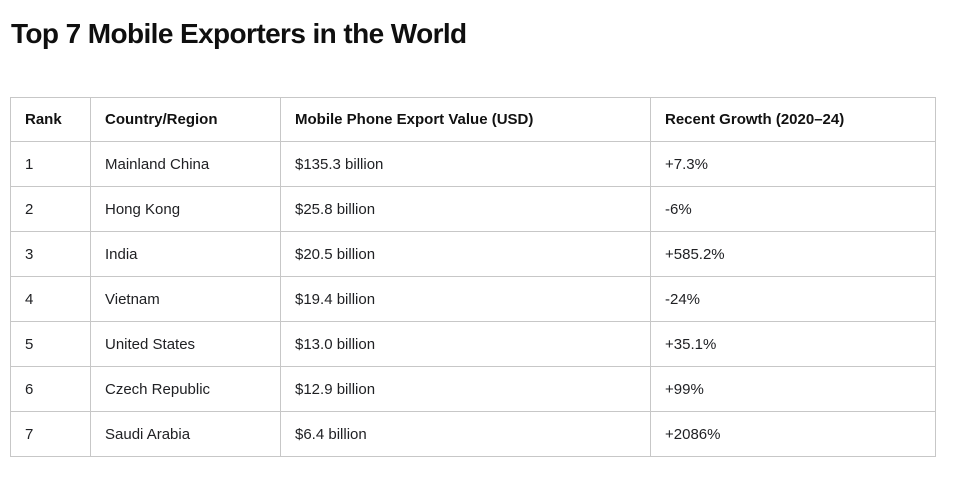 The width and height of the screenshot is (959, 488). What do you see at coordinates (50, 344) in the screenshot?
I see `rank-cell: 5` at bounding box center [50, 344].